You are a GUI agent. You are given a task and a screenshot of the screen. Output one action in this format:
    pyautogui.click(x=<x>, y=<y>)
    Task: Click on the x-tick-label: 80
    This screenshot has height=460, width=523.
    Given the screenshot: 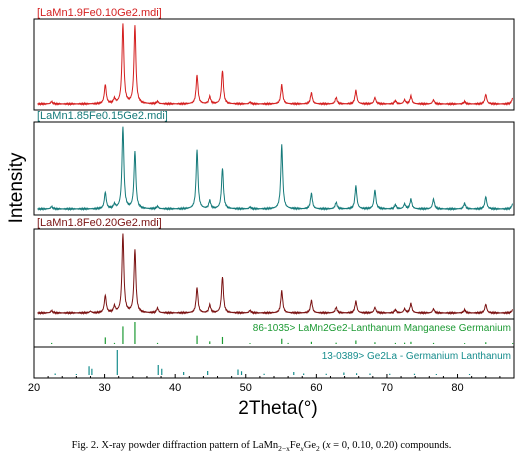 What is the action you would take?
    pyautogui.click(x=457, y=388)
    